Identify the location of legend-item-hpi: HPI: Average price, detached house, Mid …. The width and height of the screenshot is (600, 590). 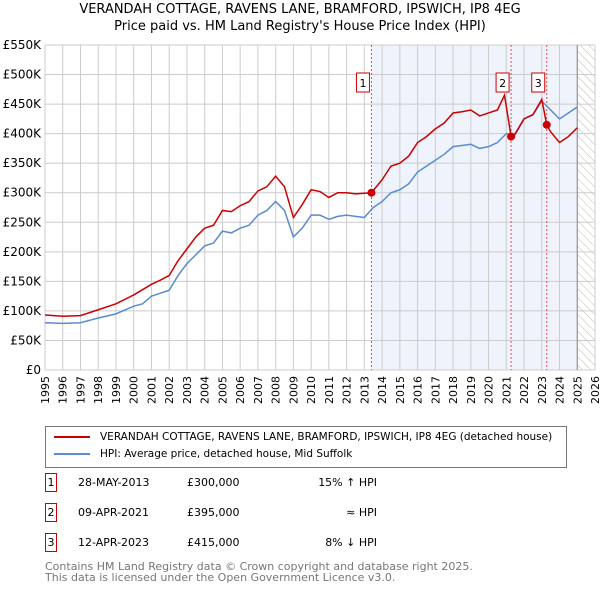
(203, 454).